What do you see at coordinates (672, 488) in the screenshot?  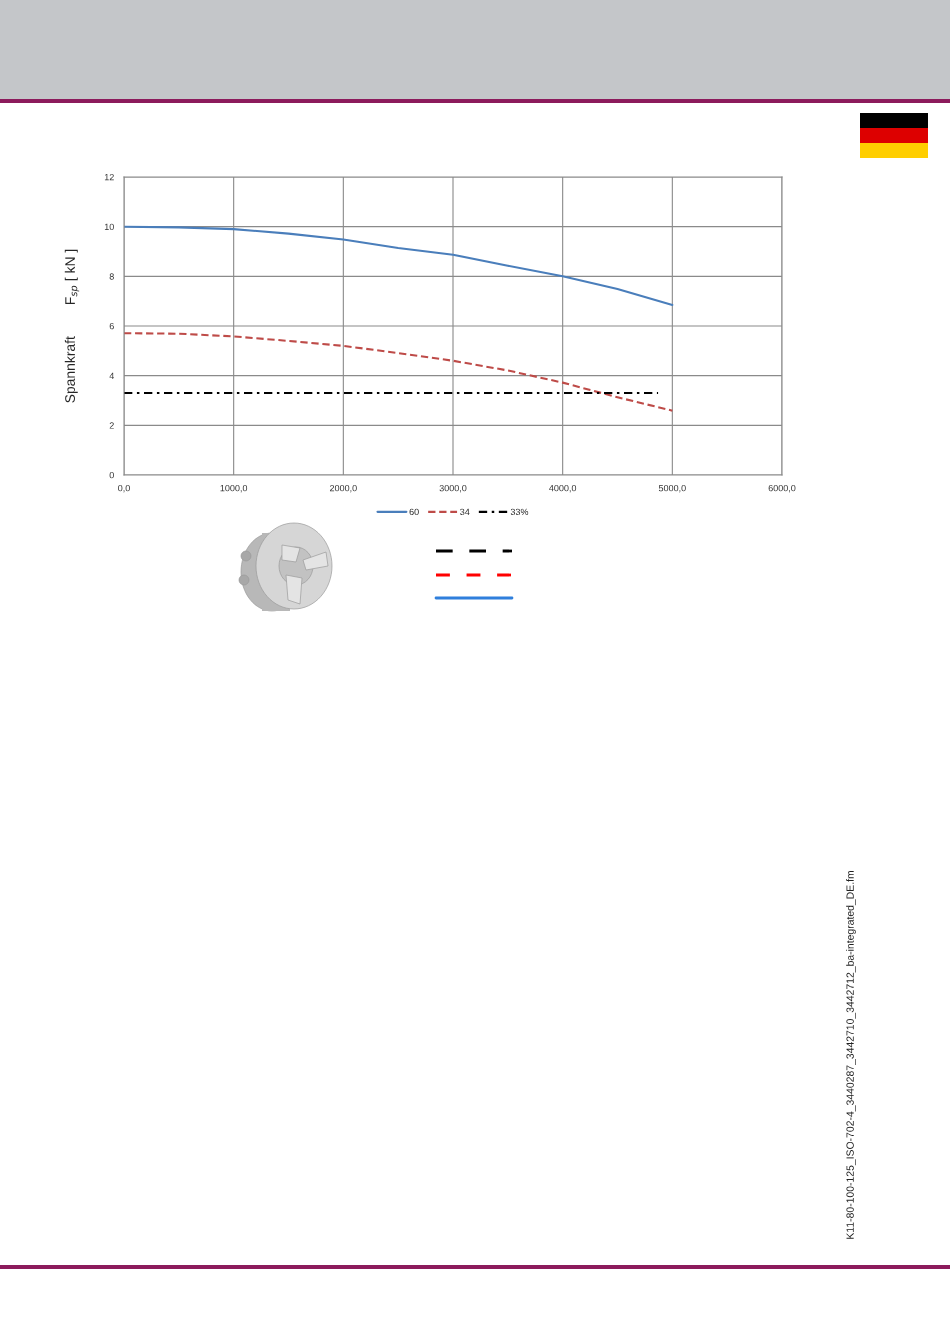 I see `x-tick-label: 5000,0` at bounding box center [672, 488].